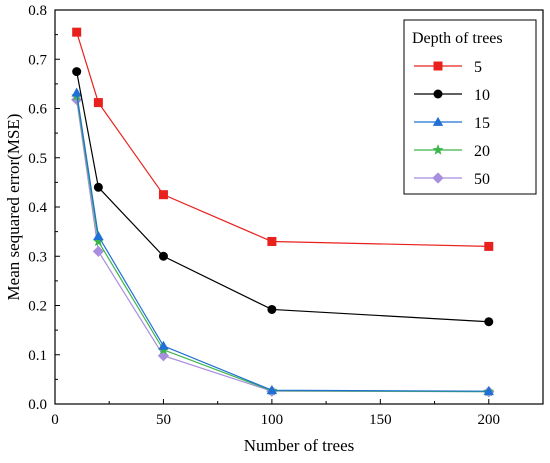 The image size is (550, 463). I want to click on y-tick-label: 0.3, so click(37, 257).